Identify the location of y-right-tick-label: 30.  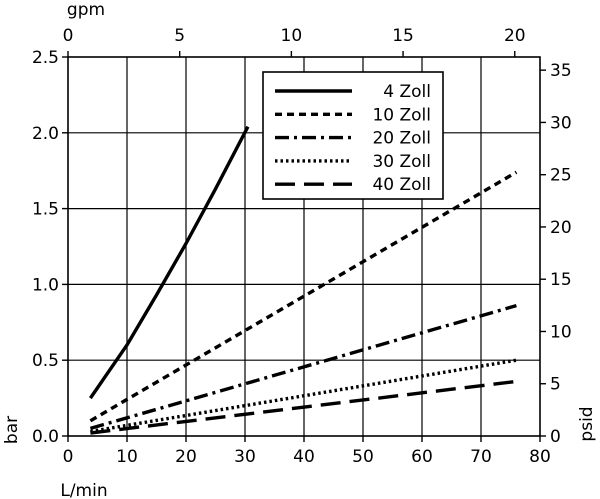
(561, 123).